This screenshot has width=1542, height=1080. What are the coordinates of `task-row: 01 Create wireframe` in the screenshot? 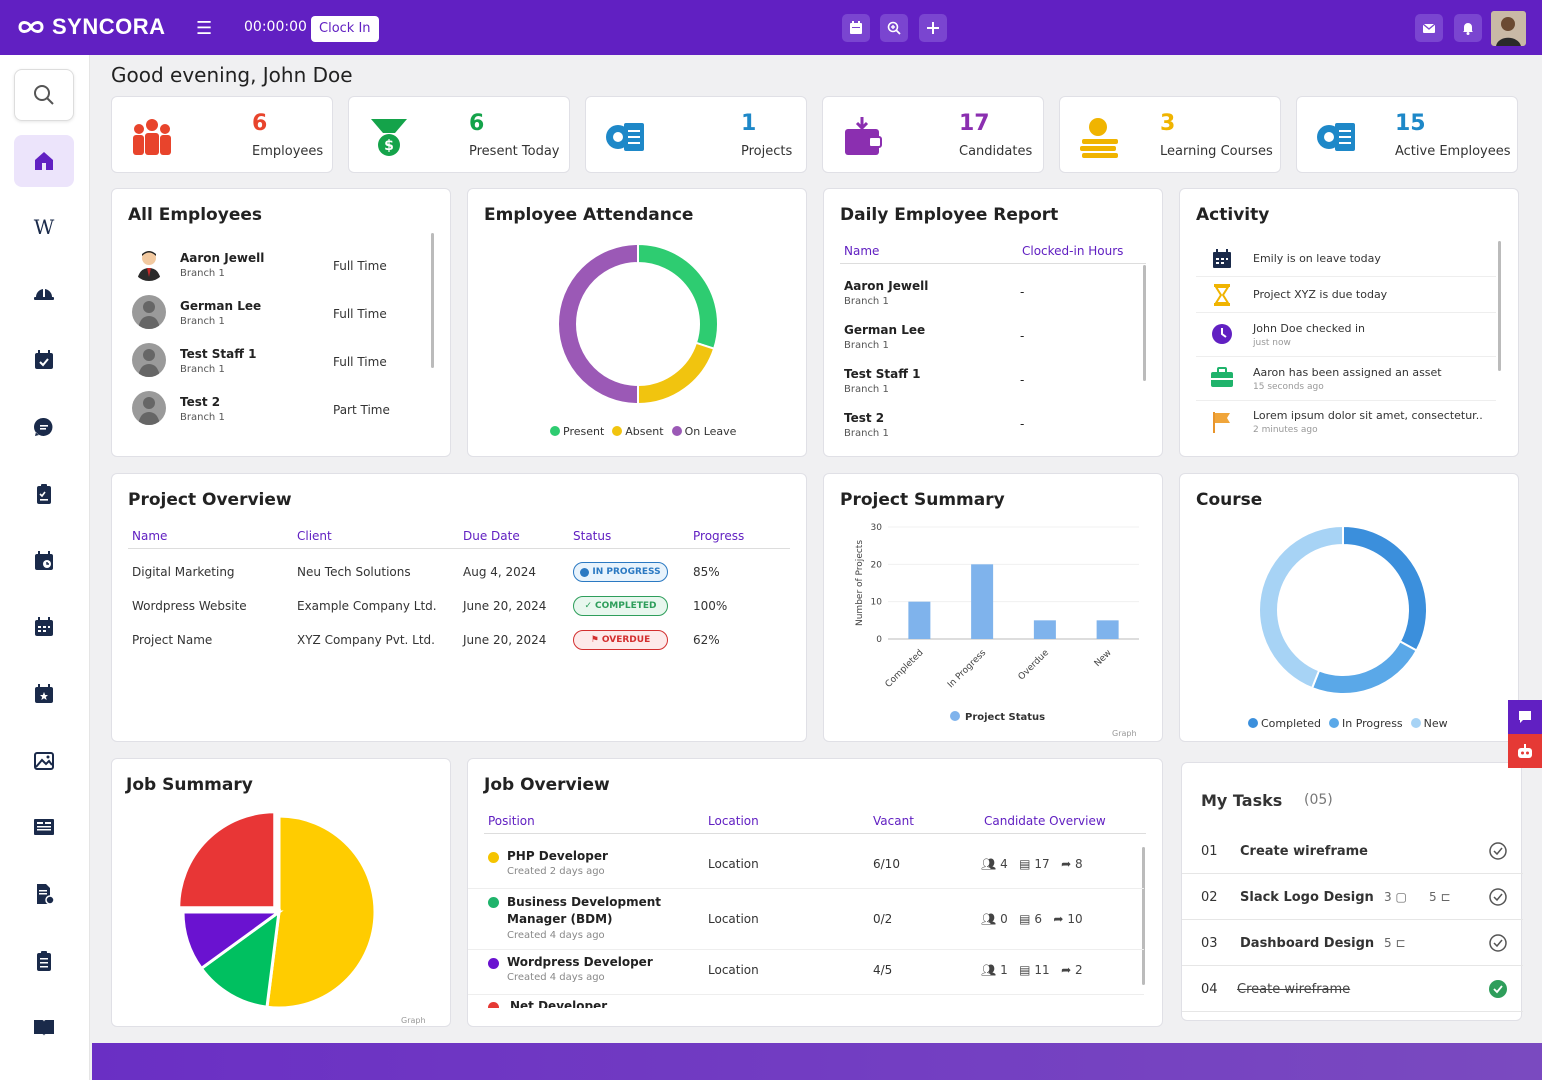 It's located at (1352, 851).